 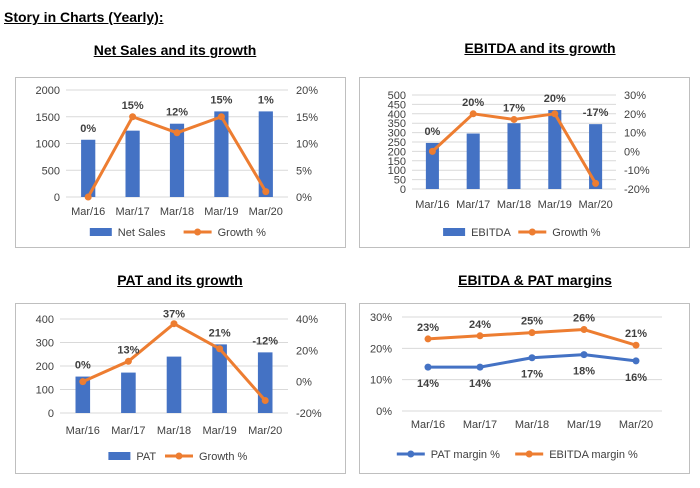 What do you see at coordinates (465, 455) in the screenshot?
I see `legend-label: PAT margin %` at bounding box center [465, 455].